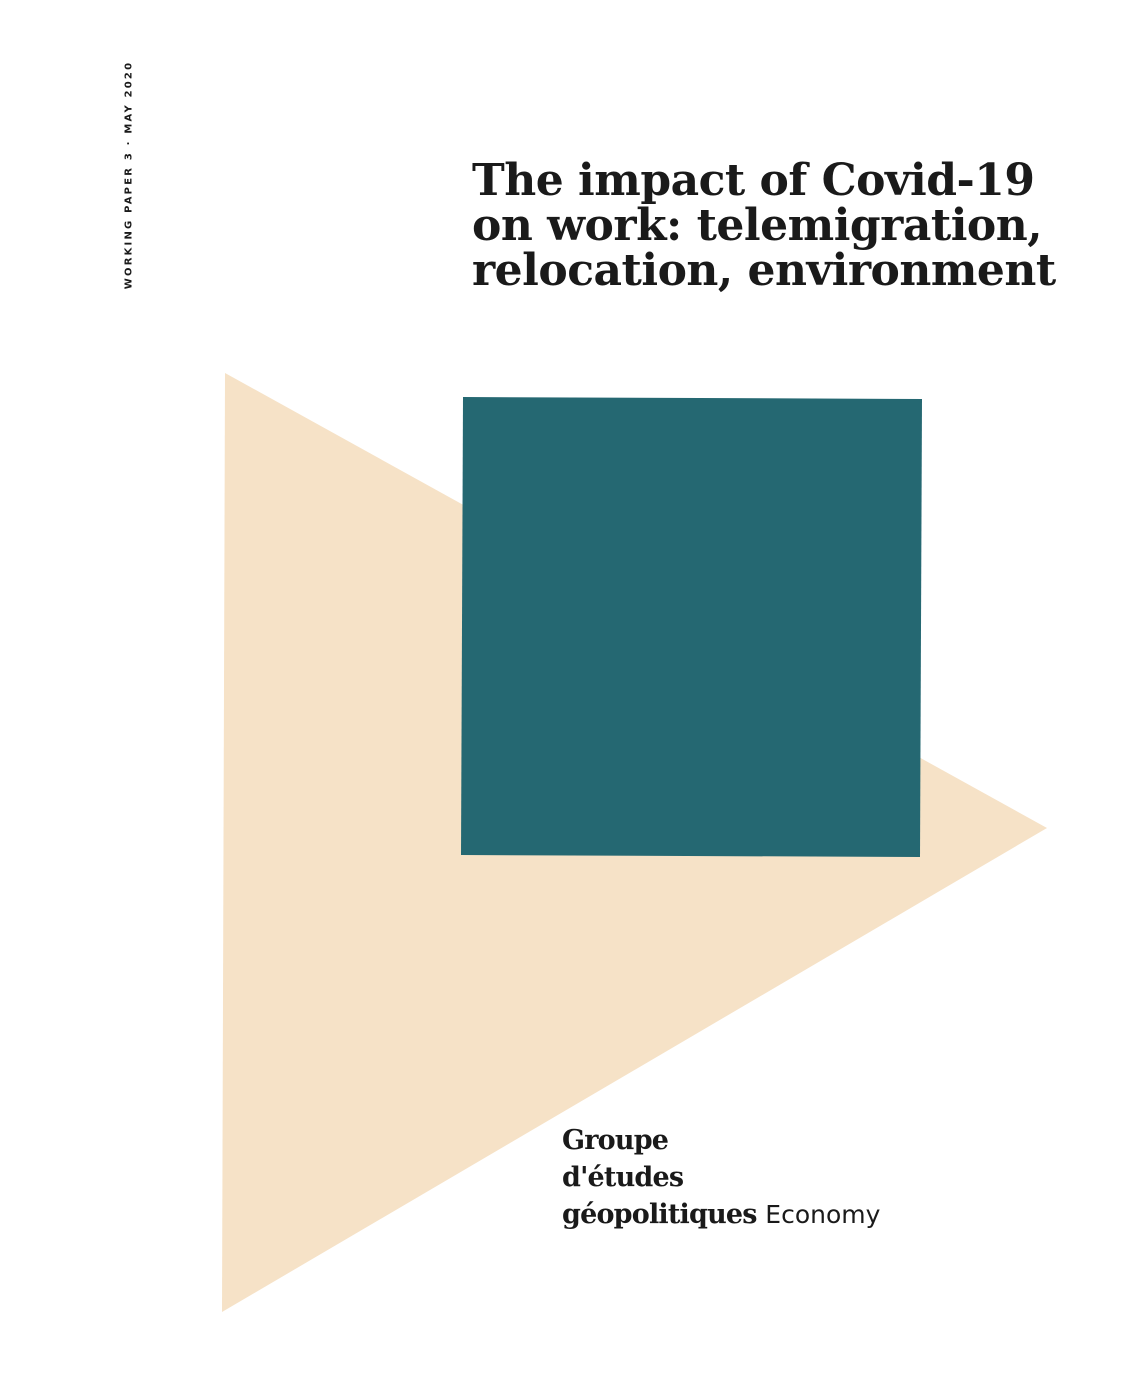 The height and width of the screenshot is (1394, 1136). What do you see at coordinates (623, 1177) in the screenshot?
I see `logo-line: d'études` at bounding box center [623, 1177].